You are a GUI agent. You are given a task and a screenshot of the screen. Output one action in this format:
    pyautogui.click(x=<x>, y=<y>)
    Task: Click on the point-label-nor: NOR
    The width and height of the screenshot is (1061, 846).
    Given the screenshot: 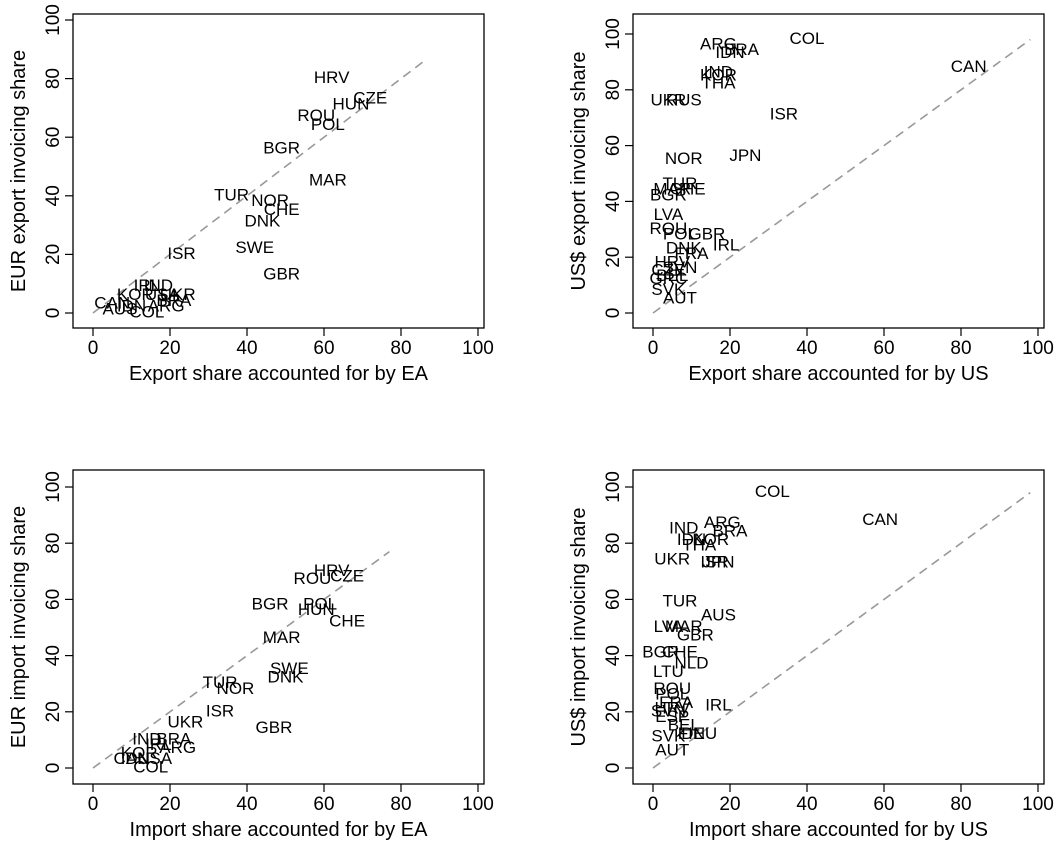 What is the action you would take?
    pyautogui.click(x=270, y=200)
    